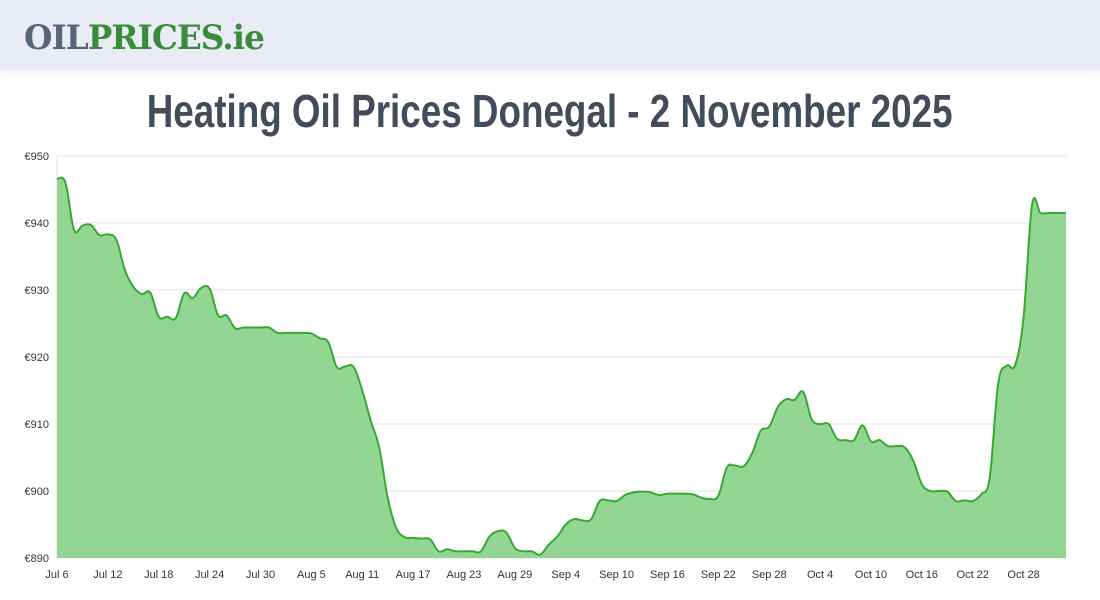 This screenshot has width=1100, height=600. Describe the element at coordinates (37, 291) in the screenshot. I see `y-tick-label: €930` at that location.